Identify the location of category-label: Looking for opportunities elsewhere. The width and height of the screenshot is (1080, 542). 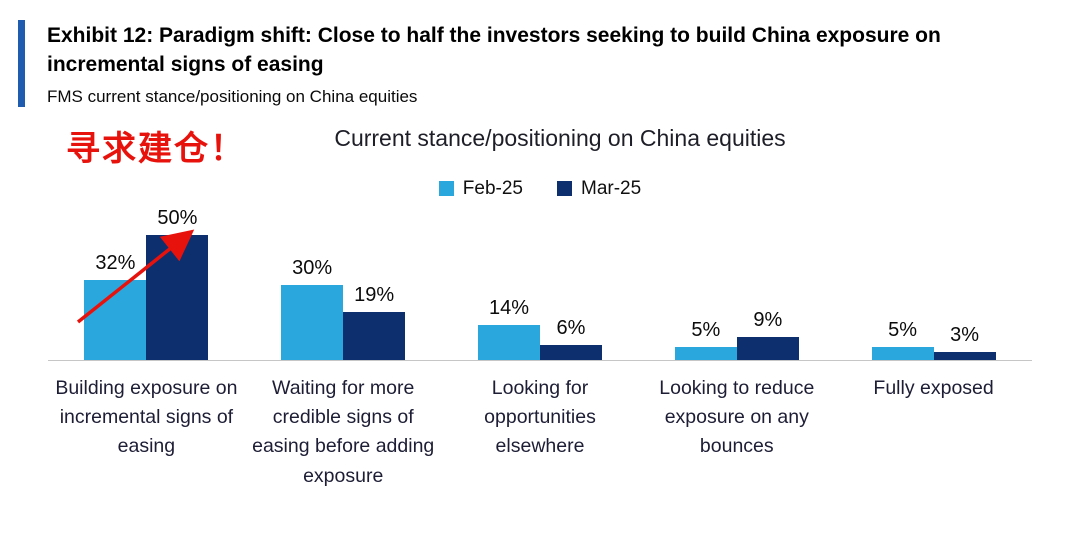
(540, 417).